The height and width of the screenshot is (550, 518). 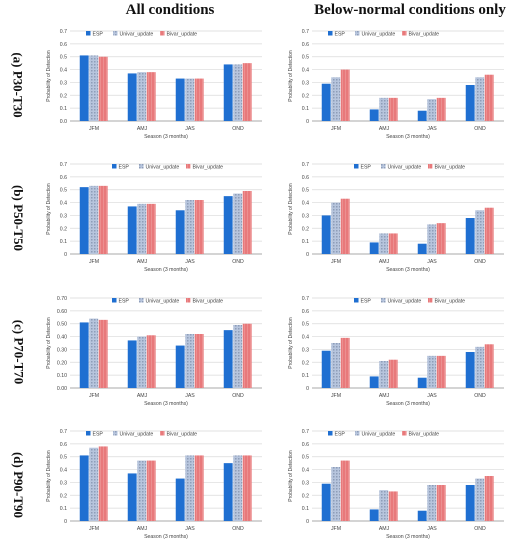 What do you see at coordinates (19, 85) in the screenshot?
I see `row-label-a-text: (a) P30-T30` at bounding box center [19, 85].